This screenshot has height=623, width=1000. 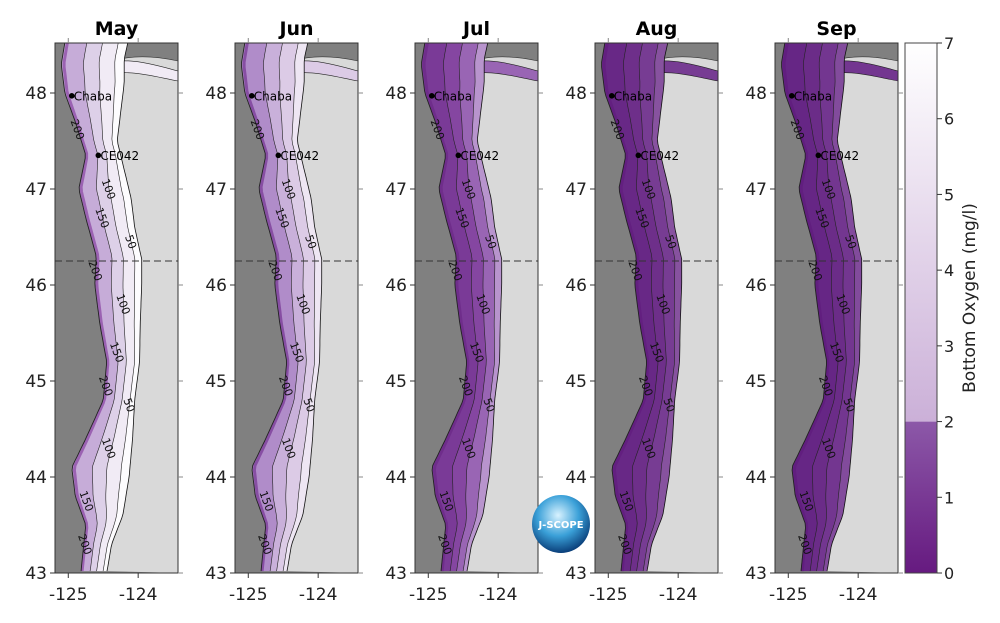 I want to click on panel-title: Jul, so click(x=475, y=29).